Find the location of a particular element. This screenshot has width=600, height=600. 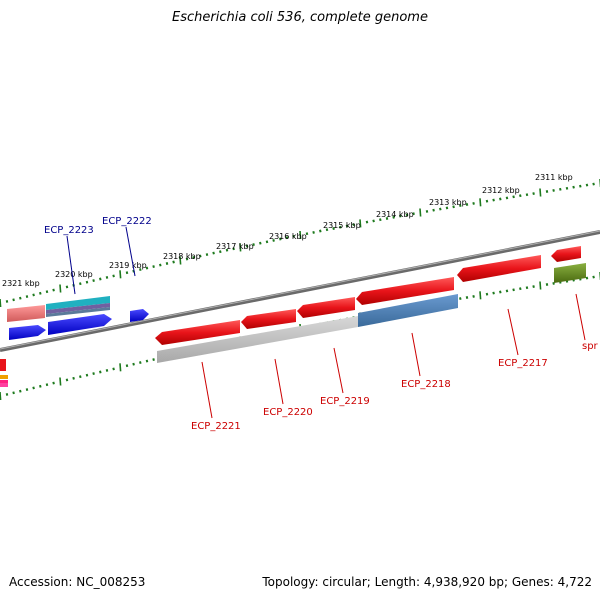

gene-label-spr: spr is located at coordinates (590, 346).